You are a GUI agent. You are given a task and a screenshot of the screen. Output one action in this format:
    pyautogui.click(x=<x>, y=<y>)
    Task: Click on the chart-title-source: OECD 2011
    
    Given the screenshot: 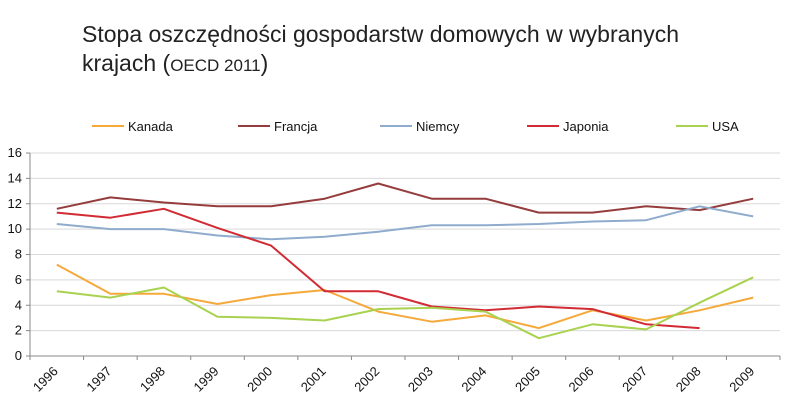 What is the action you would take?
    pyautogui.click(x=215, y=65)
    